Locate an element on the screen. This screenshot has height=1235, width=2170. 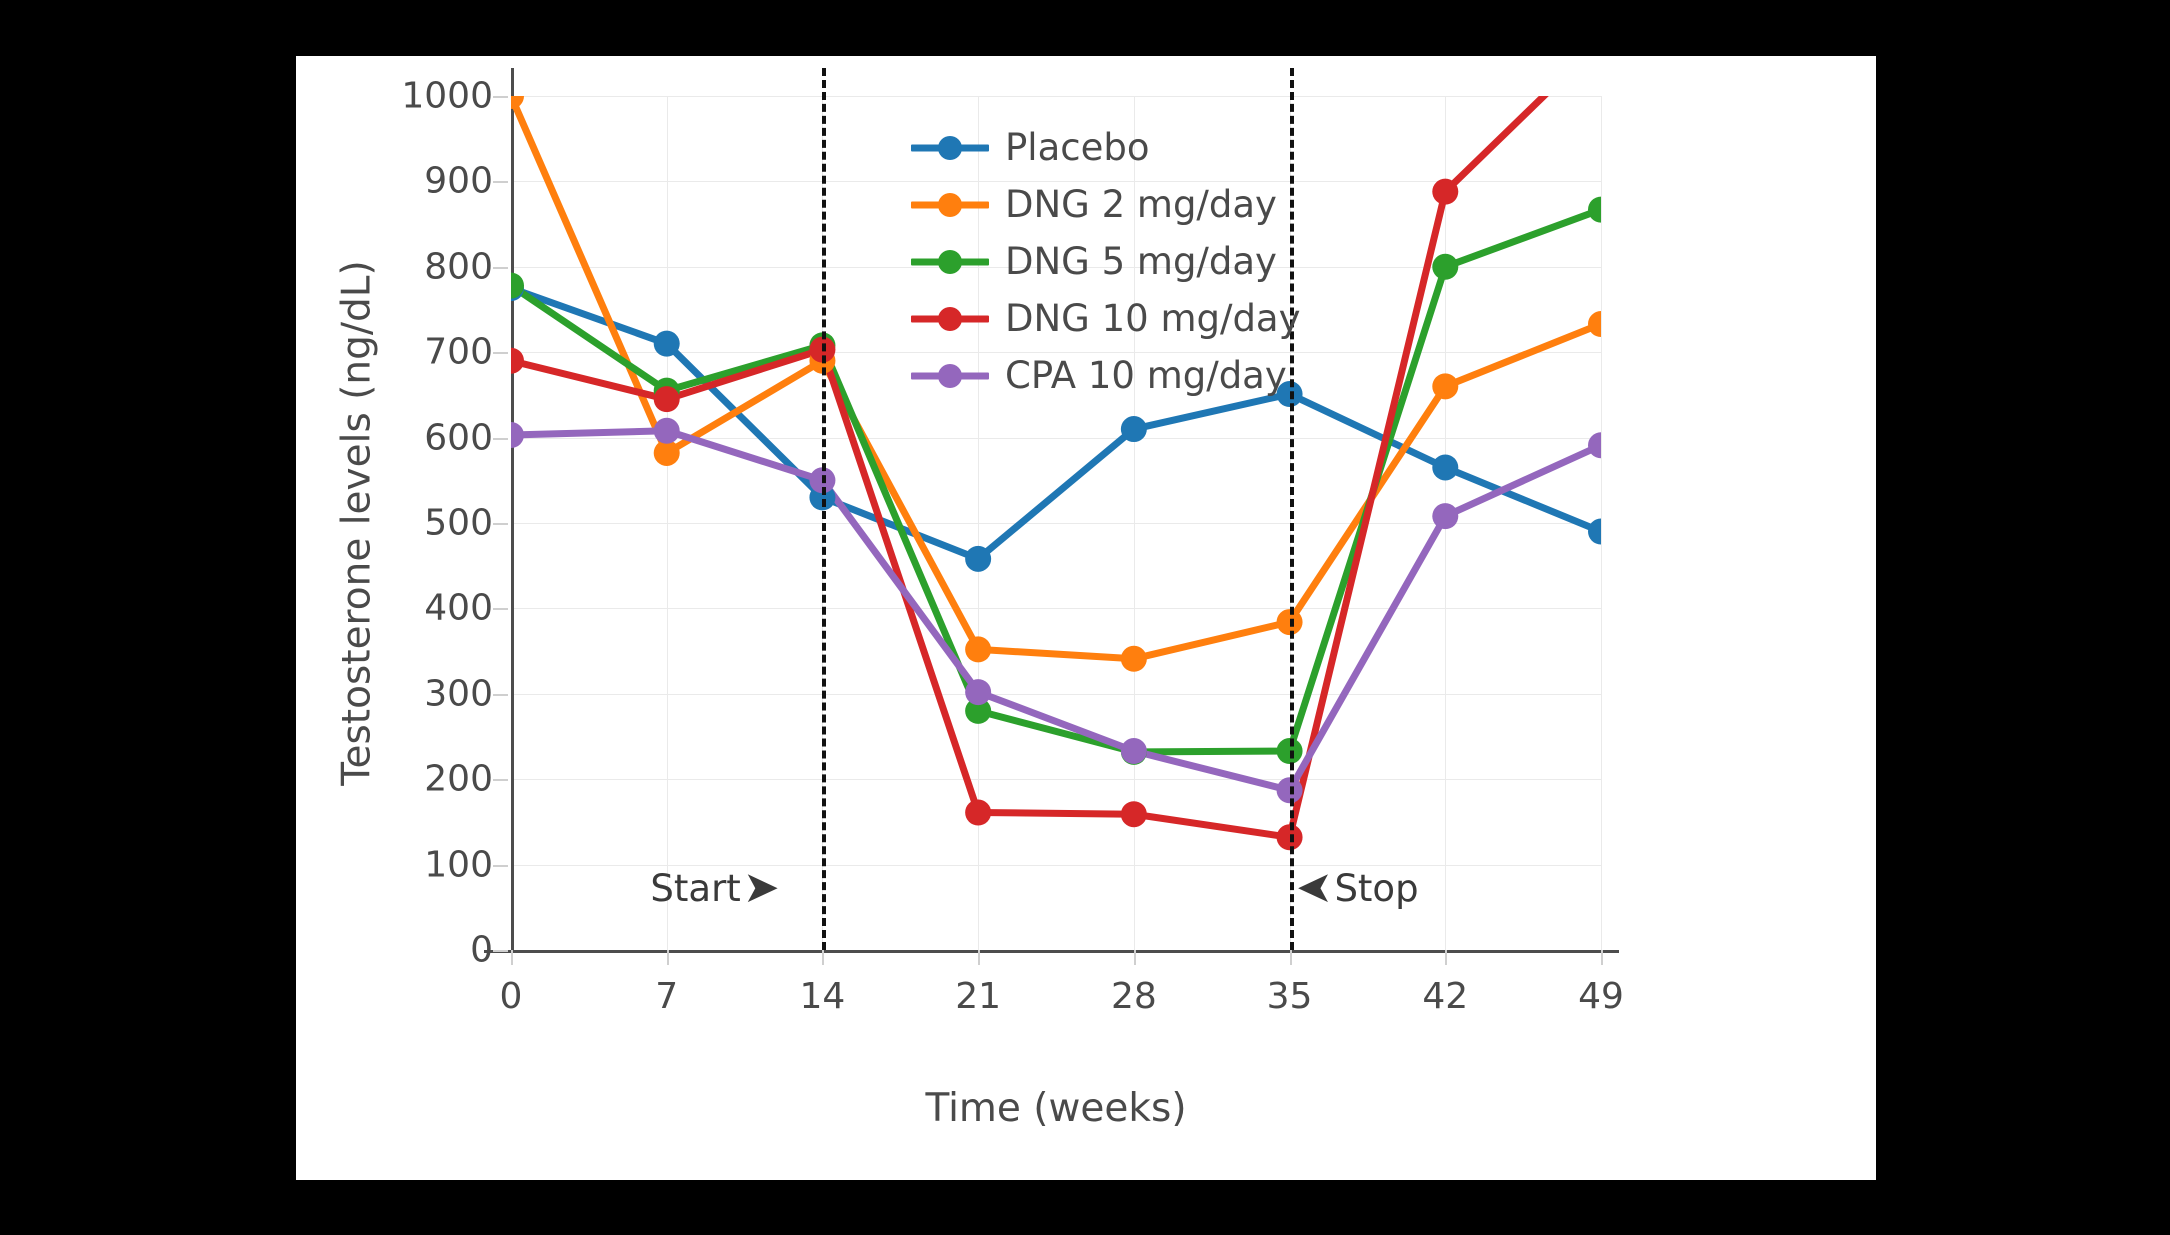
y-tick-label: 0 is located at coordinates (481, 950).